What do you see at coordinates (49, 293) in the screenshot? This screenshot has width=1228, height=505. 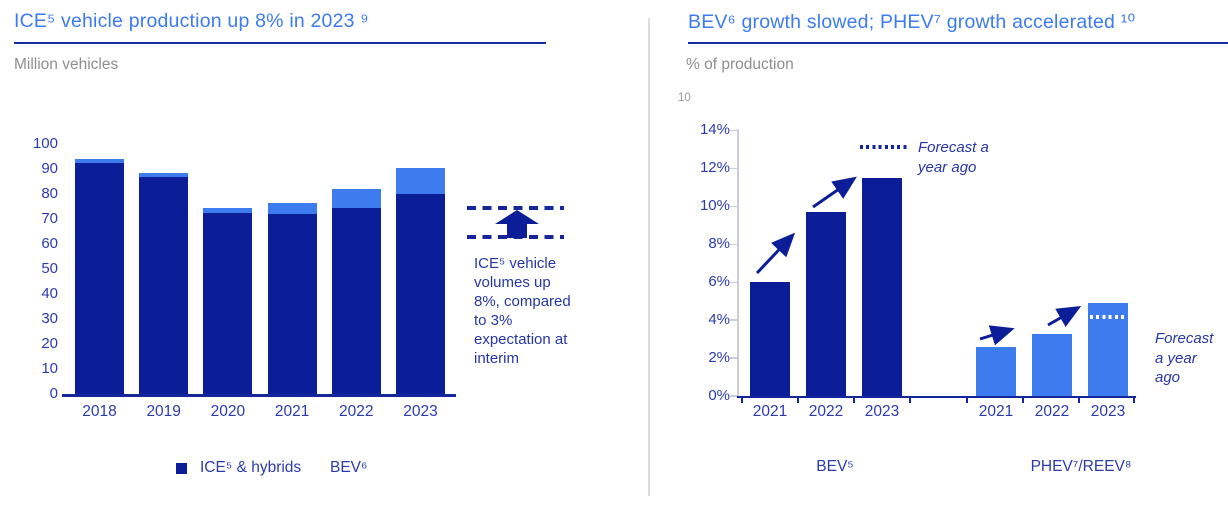 I see `left-y-tick-label: 40` at bounding box center [49, 293].